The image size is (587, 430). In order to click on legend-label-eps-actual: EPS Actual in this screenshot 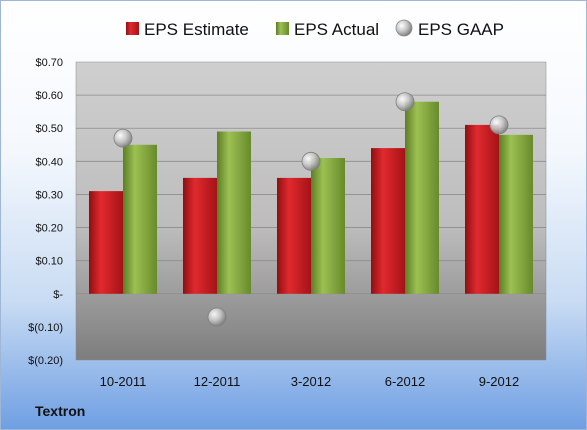, I will do `click(336, 29)`.